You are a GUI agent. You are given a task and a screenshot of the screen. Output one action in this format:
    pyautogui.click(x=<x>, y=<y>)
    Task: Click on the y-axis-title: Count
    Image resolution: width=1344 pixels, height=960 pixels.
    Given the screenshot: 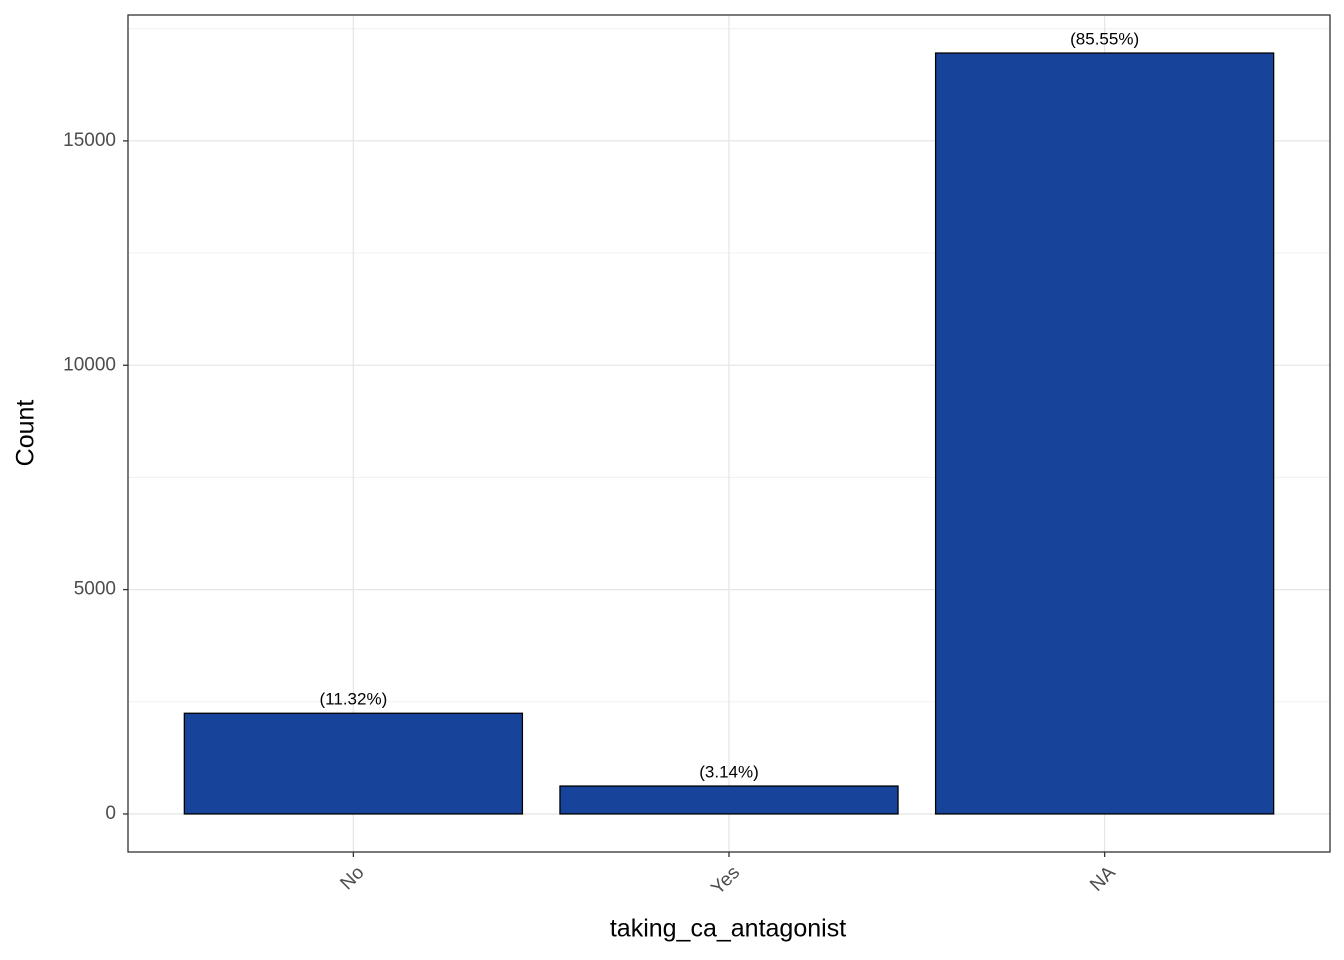 What is the action you would take?
    pyautogui.click(x=26, y=433)
    